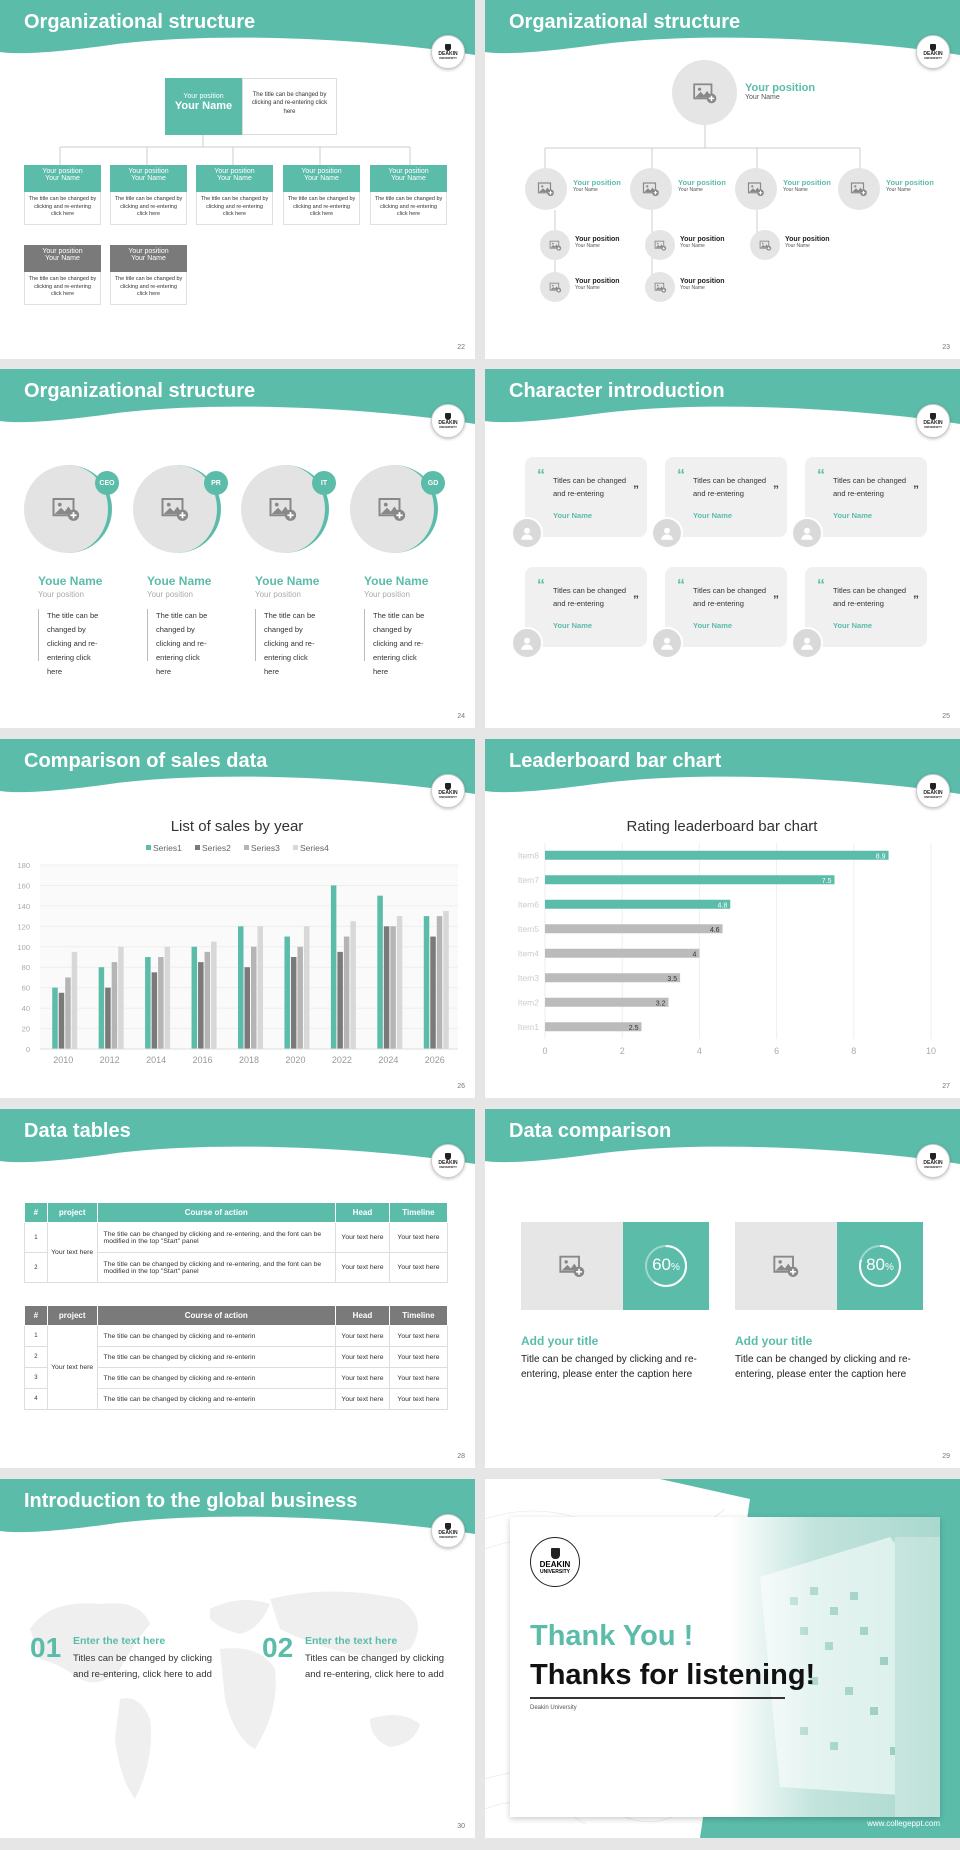 This screenshot has height=1850, width=960. I want to click on table-header: Timeline, so click(418, 1315).